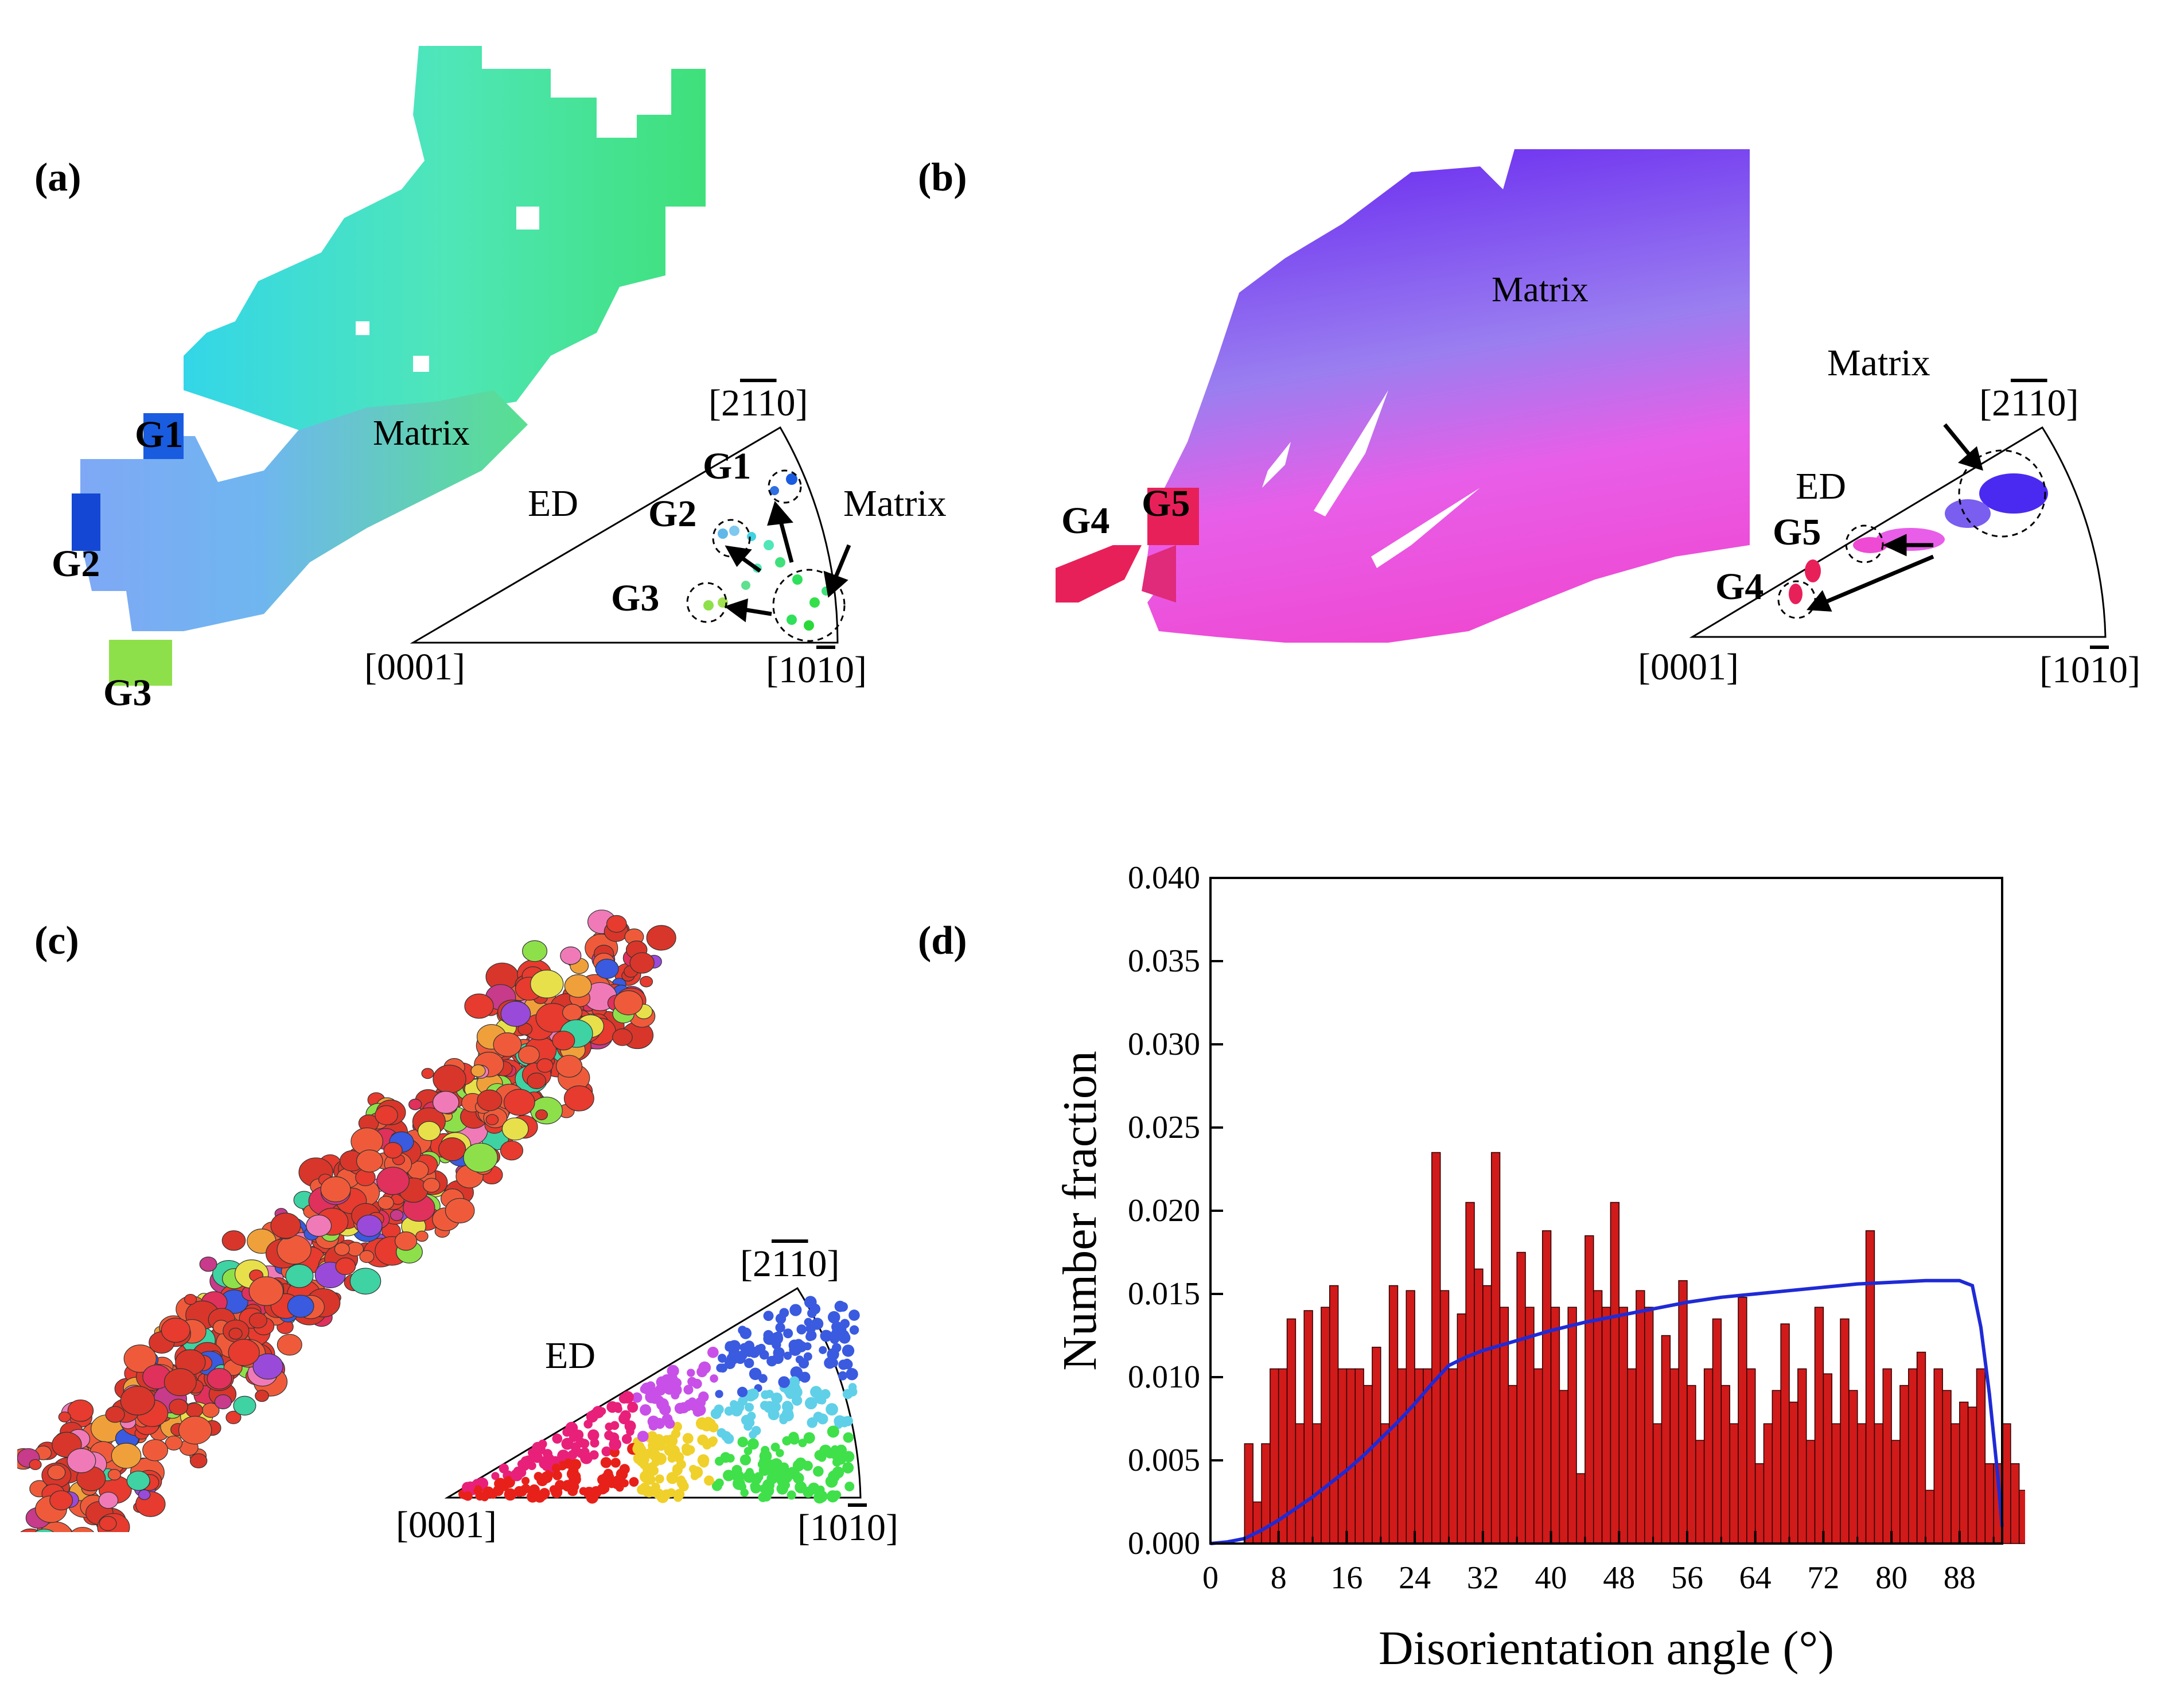  What do you see at coordinates (631, 535) in the screenshot?
I see `ipf-triangle-a` at bounding box center [631, 535].